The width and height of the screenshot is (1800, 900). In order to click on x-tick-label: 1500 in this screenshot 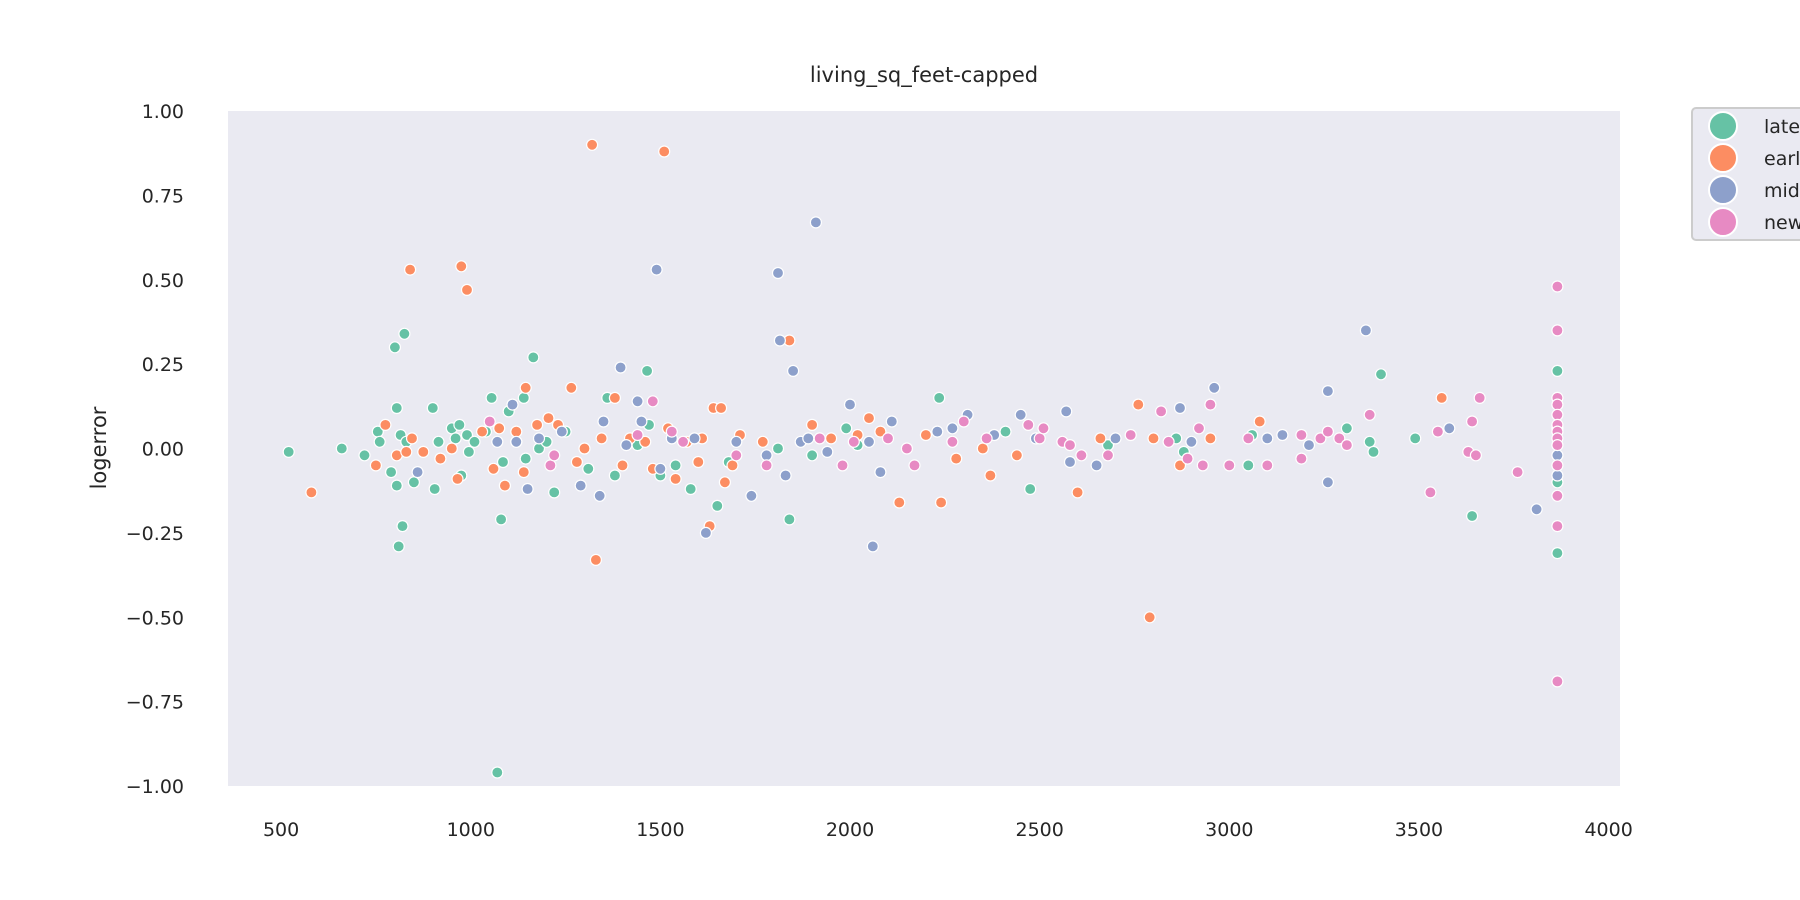, I will do `click(660, 830)`.